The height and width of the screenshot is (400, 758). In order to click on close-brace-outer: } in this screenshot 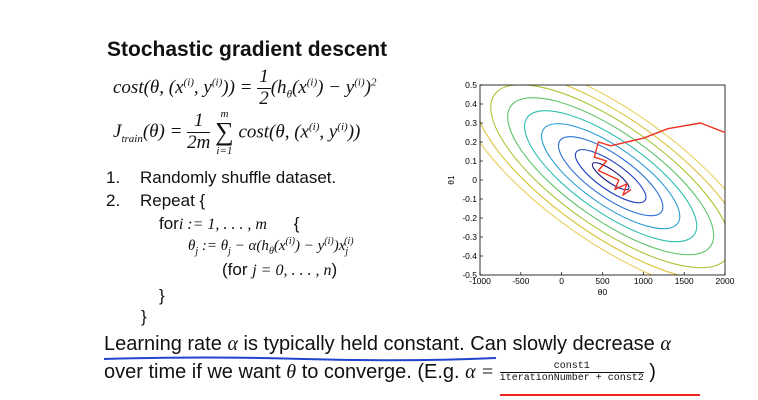, I will do `click(144, 316)`.